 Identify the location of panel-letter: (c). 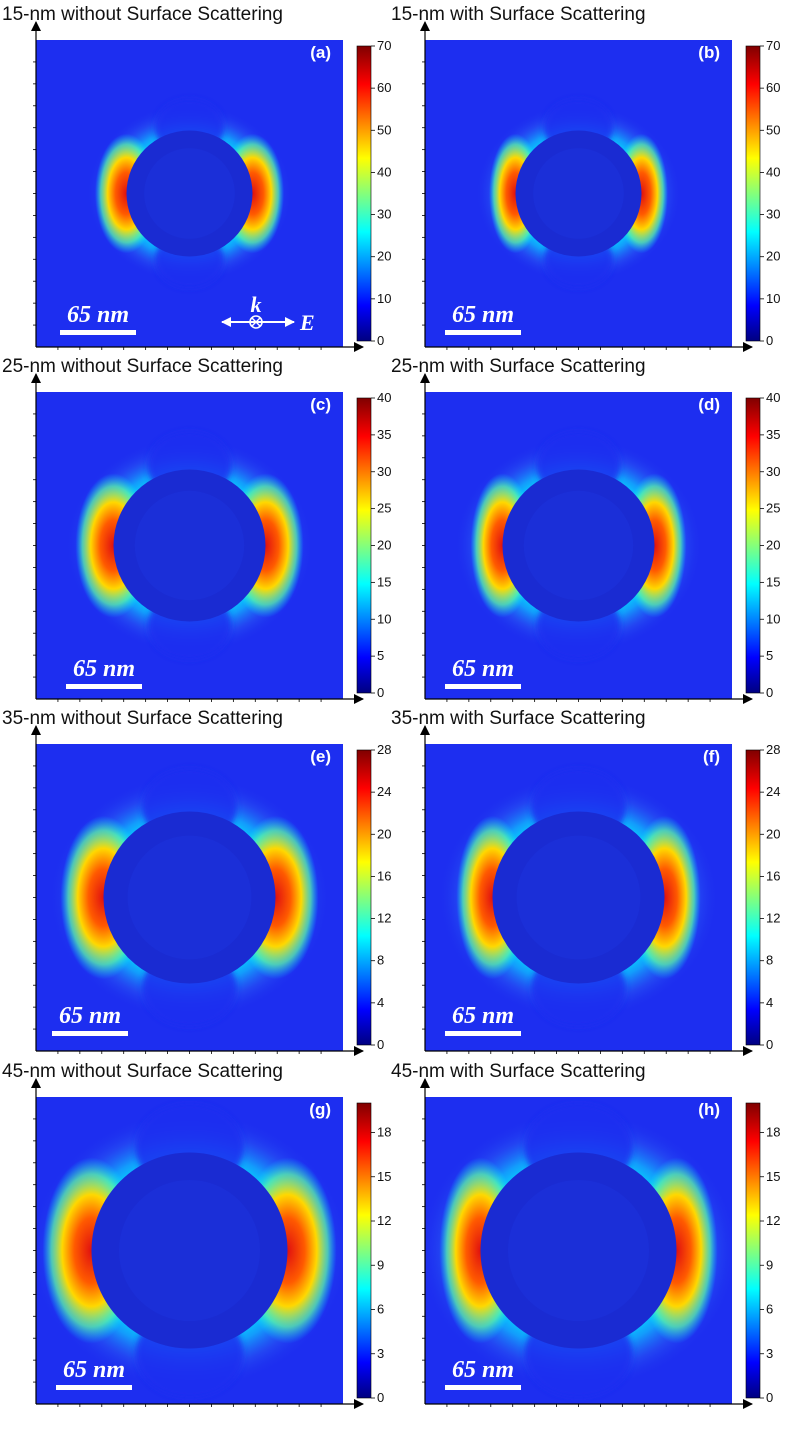
(320, 404).